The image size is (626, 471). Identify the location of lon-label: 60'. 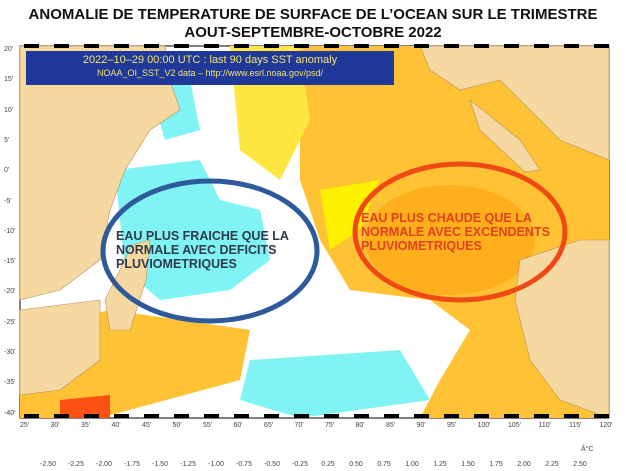
(238, 425).